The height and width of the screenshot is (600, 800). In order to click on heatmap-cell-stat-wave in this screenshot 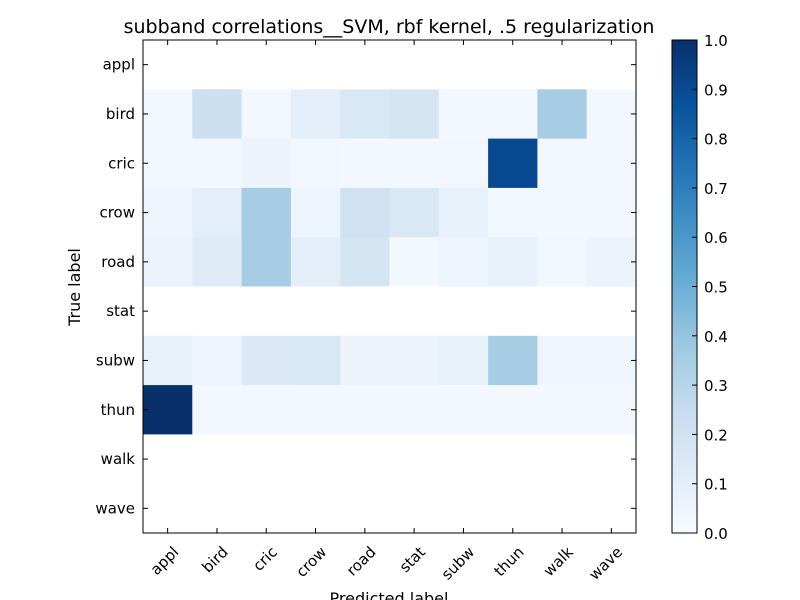, I will do `click(611, 311)`.